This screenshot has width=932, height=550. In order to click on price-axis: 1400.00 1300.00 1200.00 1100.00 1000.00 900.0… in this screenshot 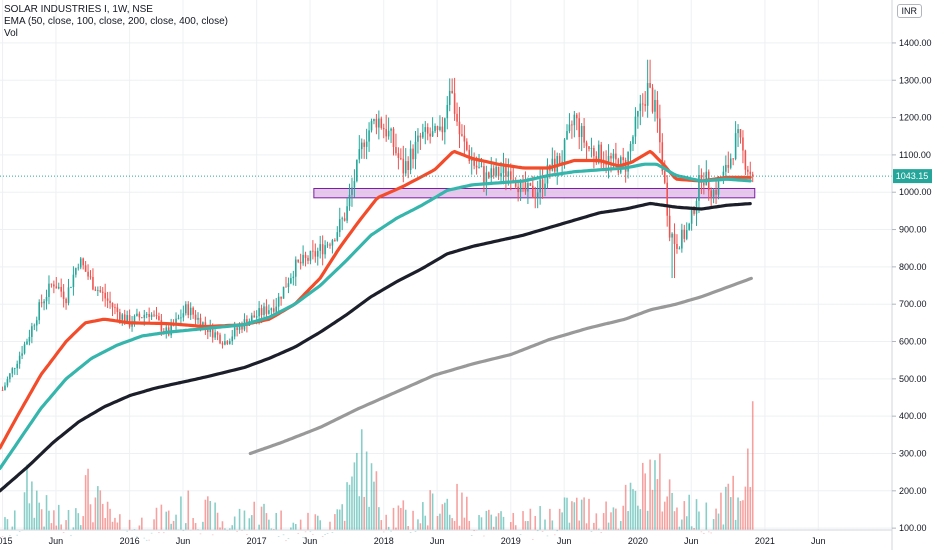, I will do `click(911, 275)`.